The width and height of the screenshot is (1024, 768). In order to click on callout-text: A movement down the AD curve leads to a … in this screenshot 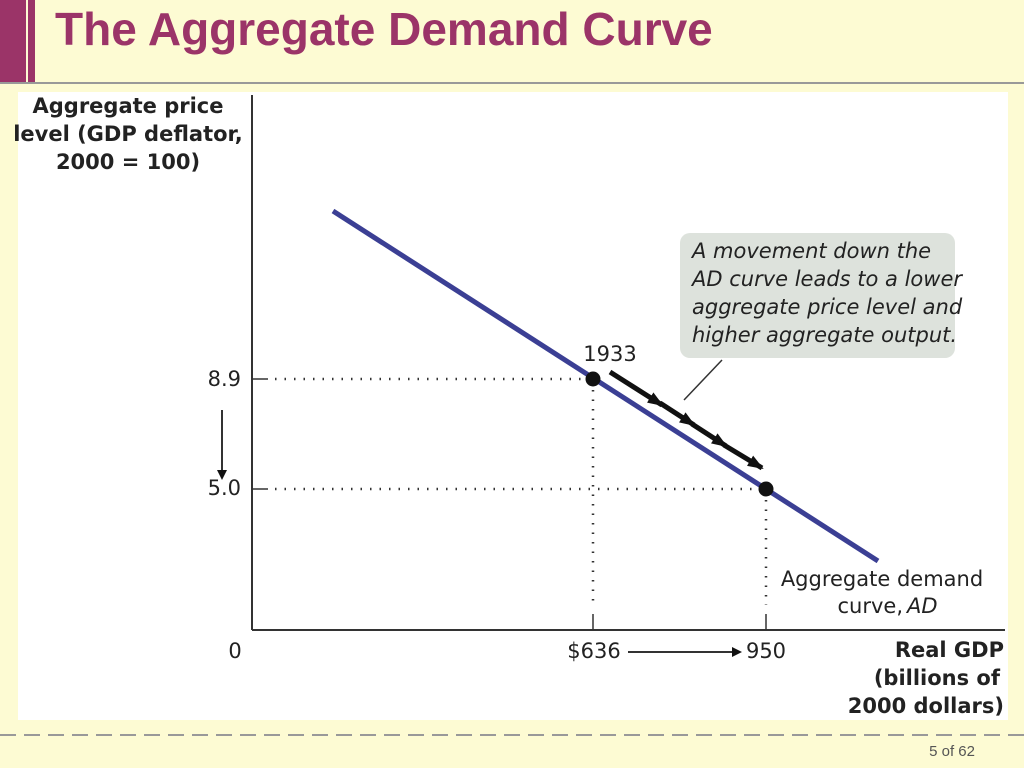, I will do `click(826, 293)`.